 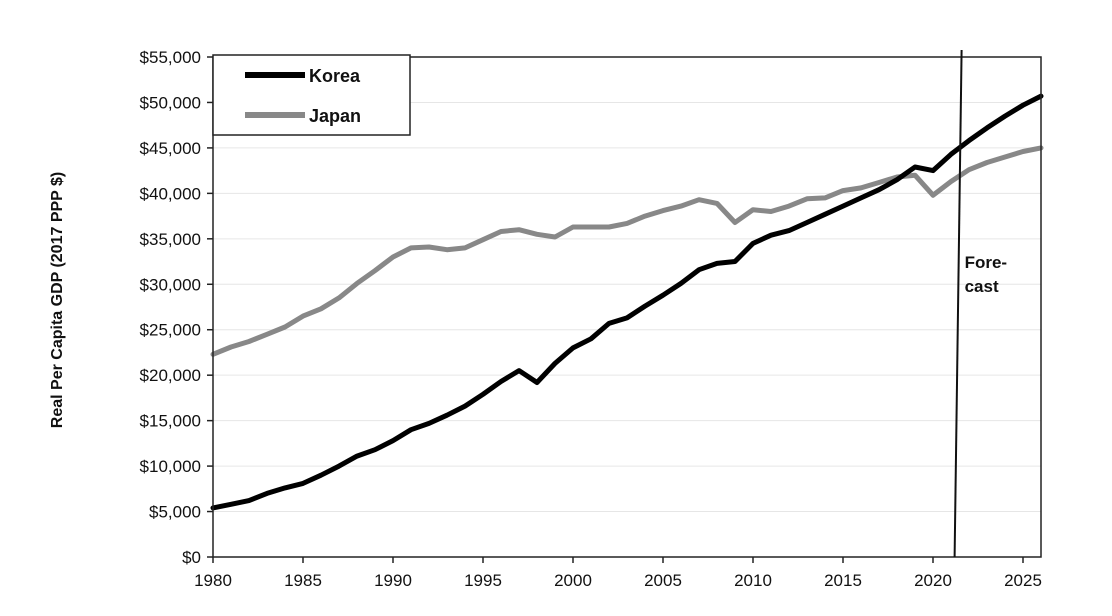 What do you see at coordinates (170, 421) in the screenshot?
I see `y-tick-label: $15,000` at bounding box center [170, 421].